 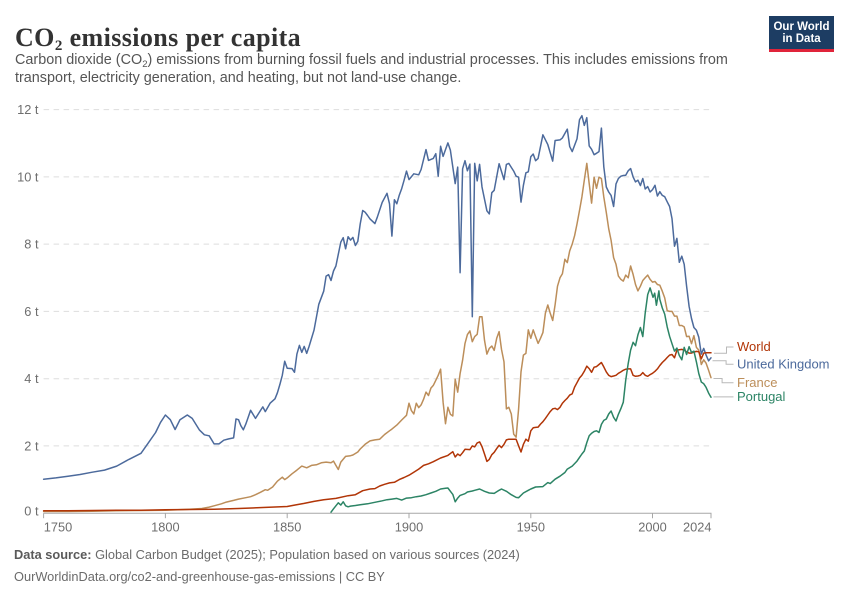 I want to click on svg-text: 1750, so click(x=58, y=527).